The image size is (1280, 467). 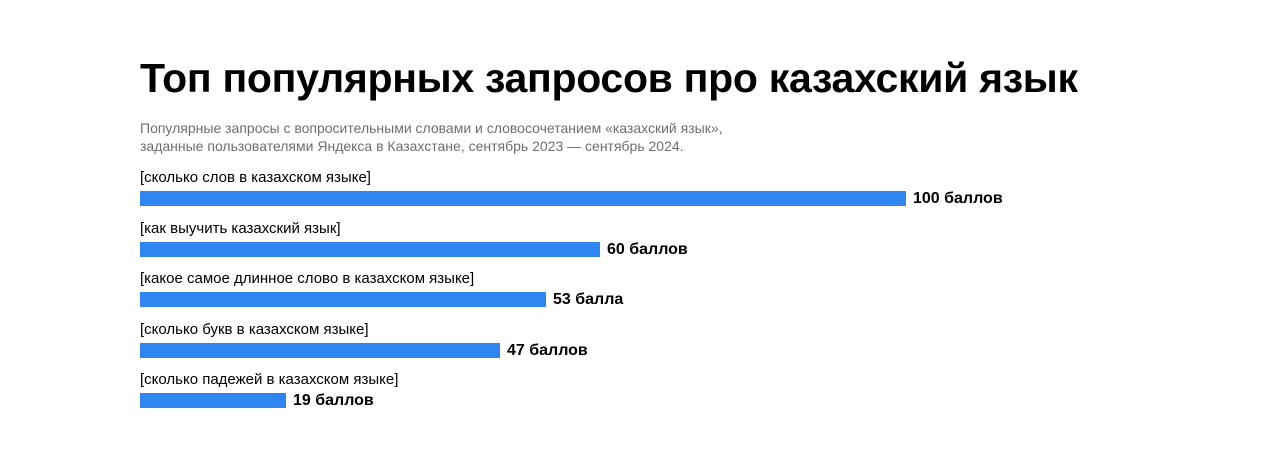 What do you see at coordinates (547, 350) in the screenshot?
I see `bar-value-label: 47 баллов` at bounding box center [547, 350].